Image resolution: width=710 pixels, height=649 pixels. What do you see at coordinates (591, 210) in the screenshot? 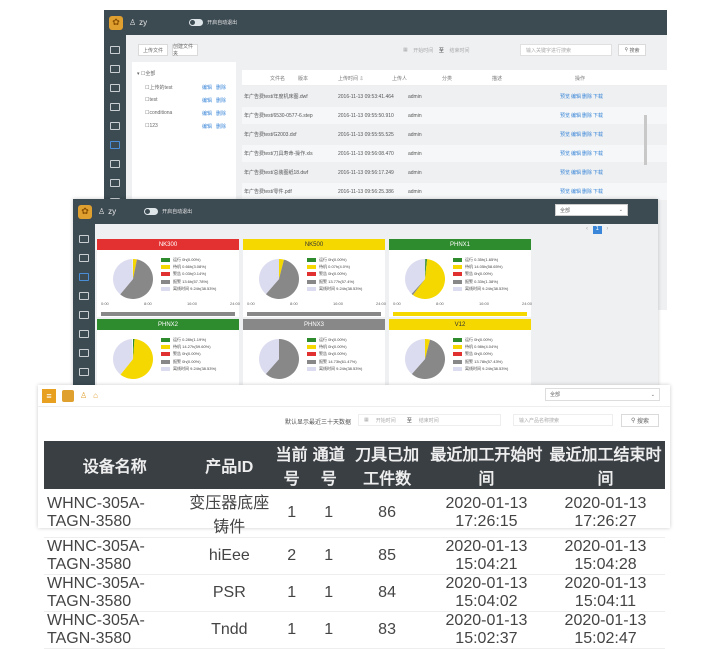
I see `machine-select: 全部 ⌄` at bounding box center [591, 210].